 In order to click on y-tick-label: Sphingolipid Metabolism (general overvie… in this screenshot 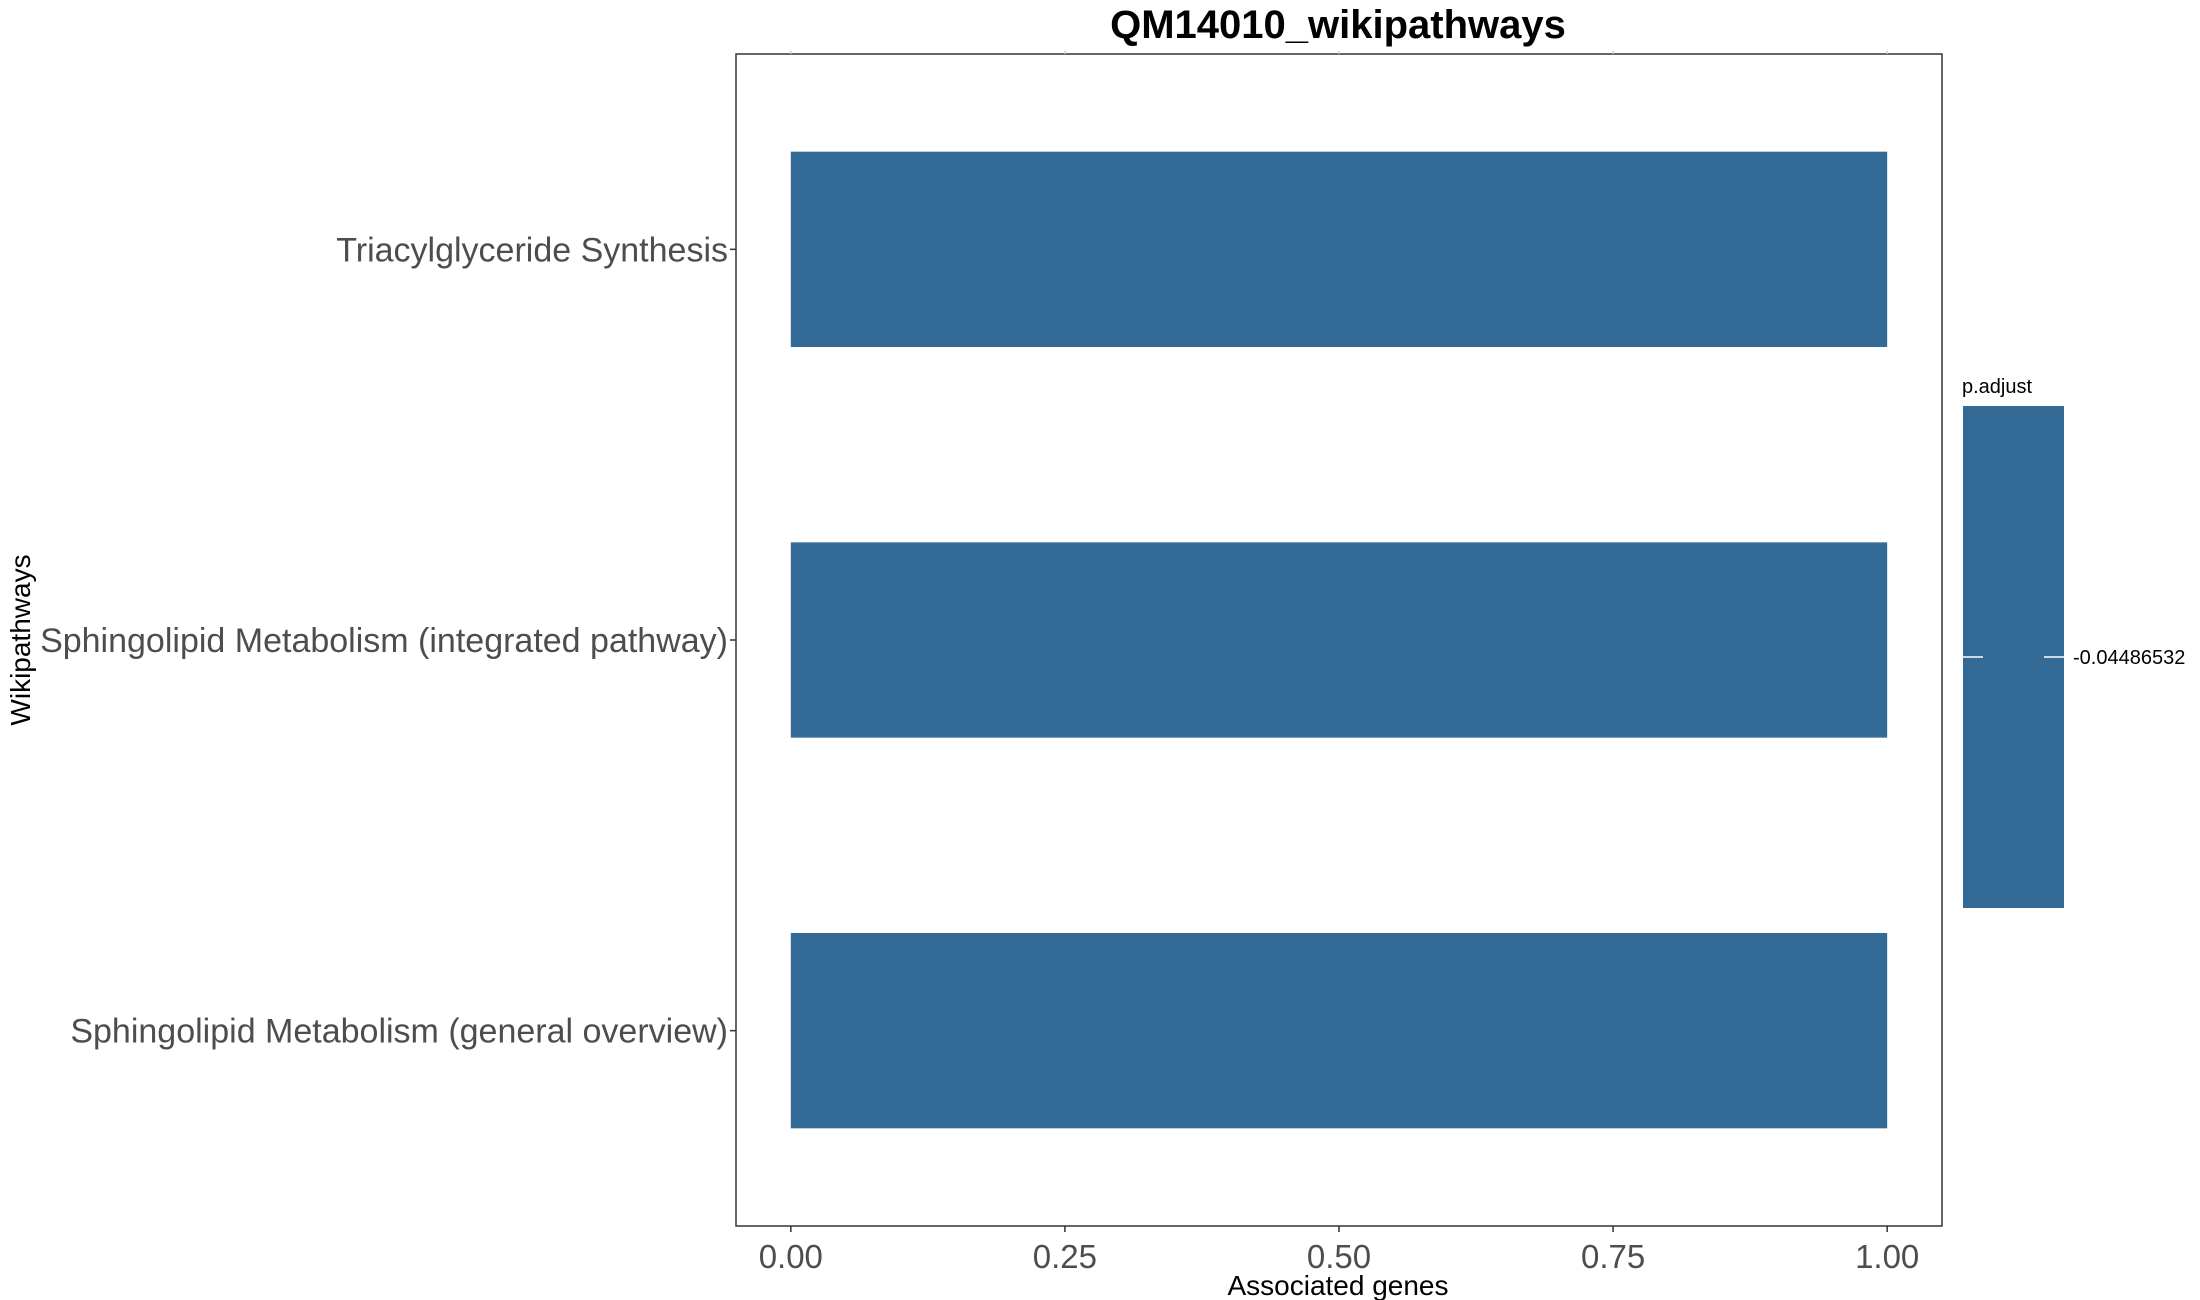, I will do `click(399, 1032)`.